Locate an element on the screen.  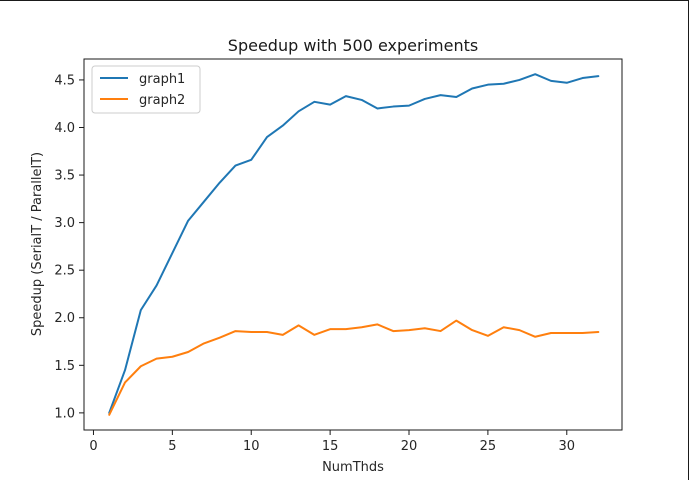
legend-label-graph1: graph1 is located at coordinates (162, 79).